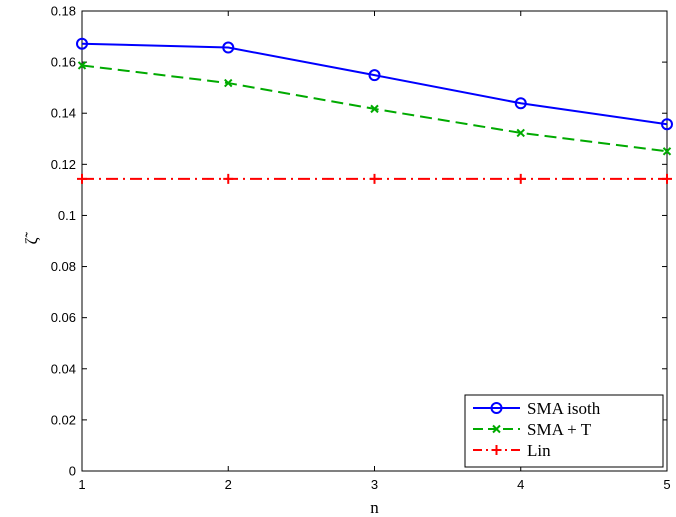 The image size is (676, 517). What do you see at coordinates (67, 215) in the screenshot?
I see `y-tick-label: 0.1` at bounding box center [67, 215].